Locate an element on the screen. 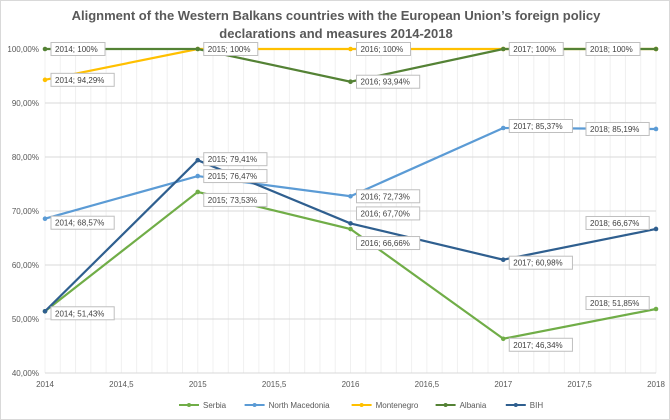  x-tick-label: 2015 is located at coordinates (198, 384).